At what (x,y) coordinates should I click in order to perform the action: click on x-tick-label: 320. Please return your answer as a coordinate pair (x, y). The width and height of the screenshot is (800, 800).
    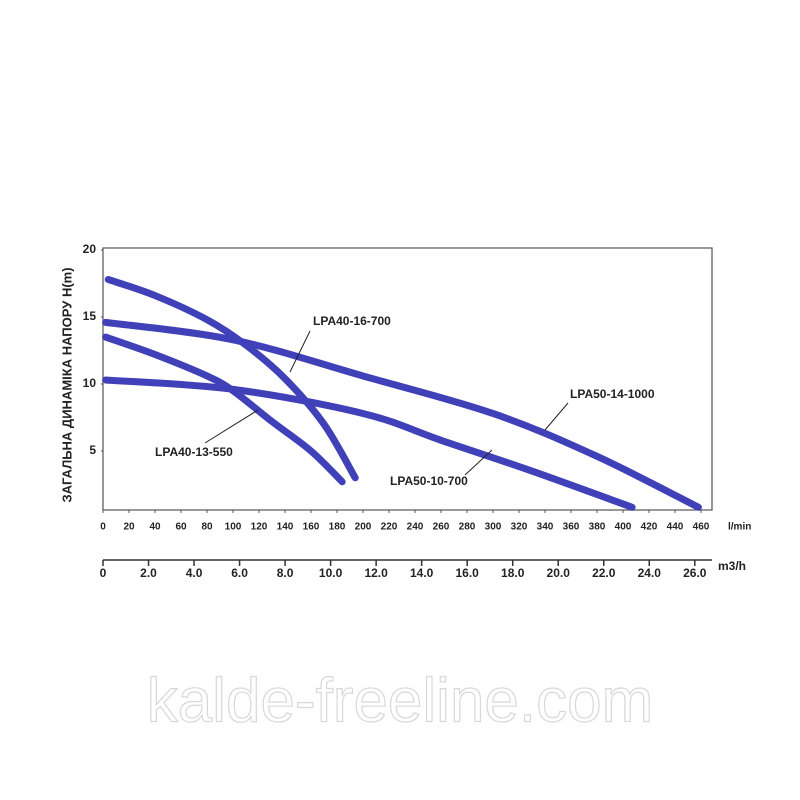
    Looking at the image, I should click on (519, 527).